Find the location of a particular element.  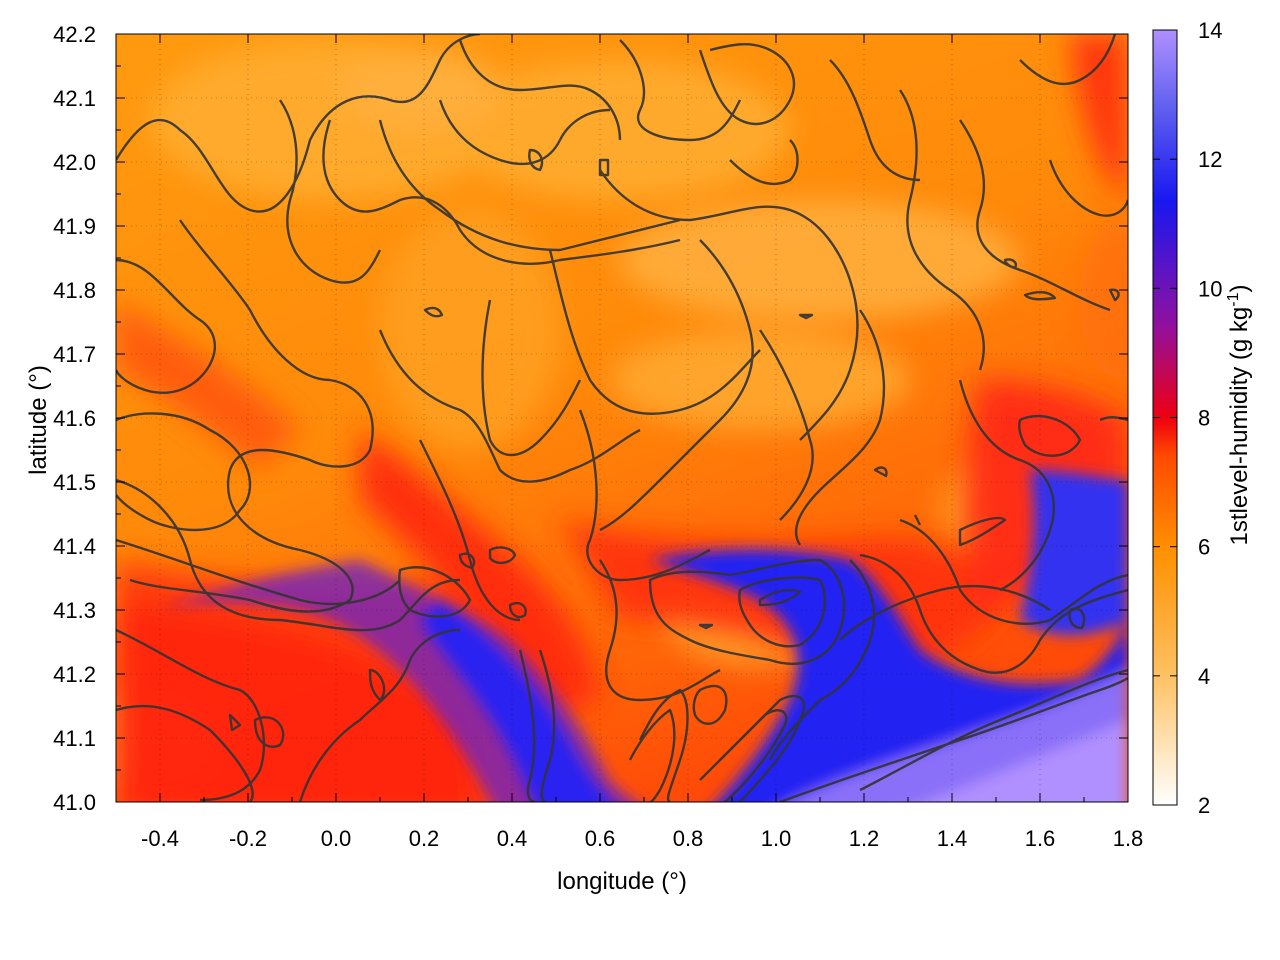

colorbar-tick-label: 8 is located at coordinates (1204, 418).